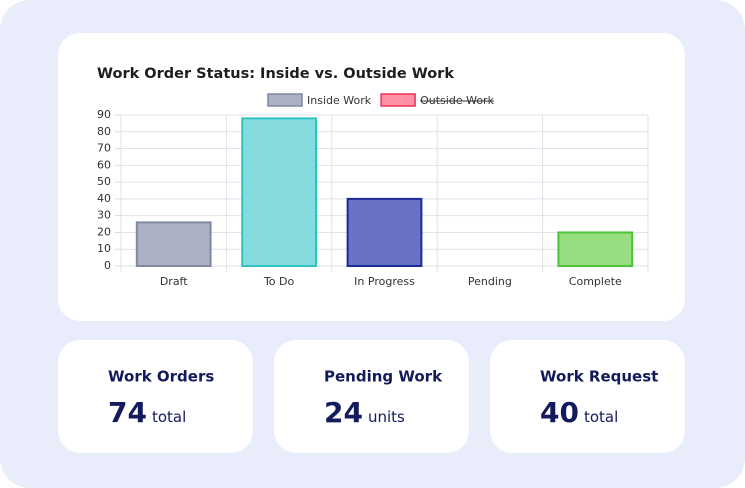 The height and width of the screenshot is (488, 745). I want to click on stat-number: 74, so click(127, 412).